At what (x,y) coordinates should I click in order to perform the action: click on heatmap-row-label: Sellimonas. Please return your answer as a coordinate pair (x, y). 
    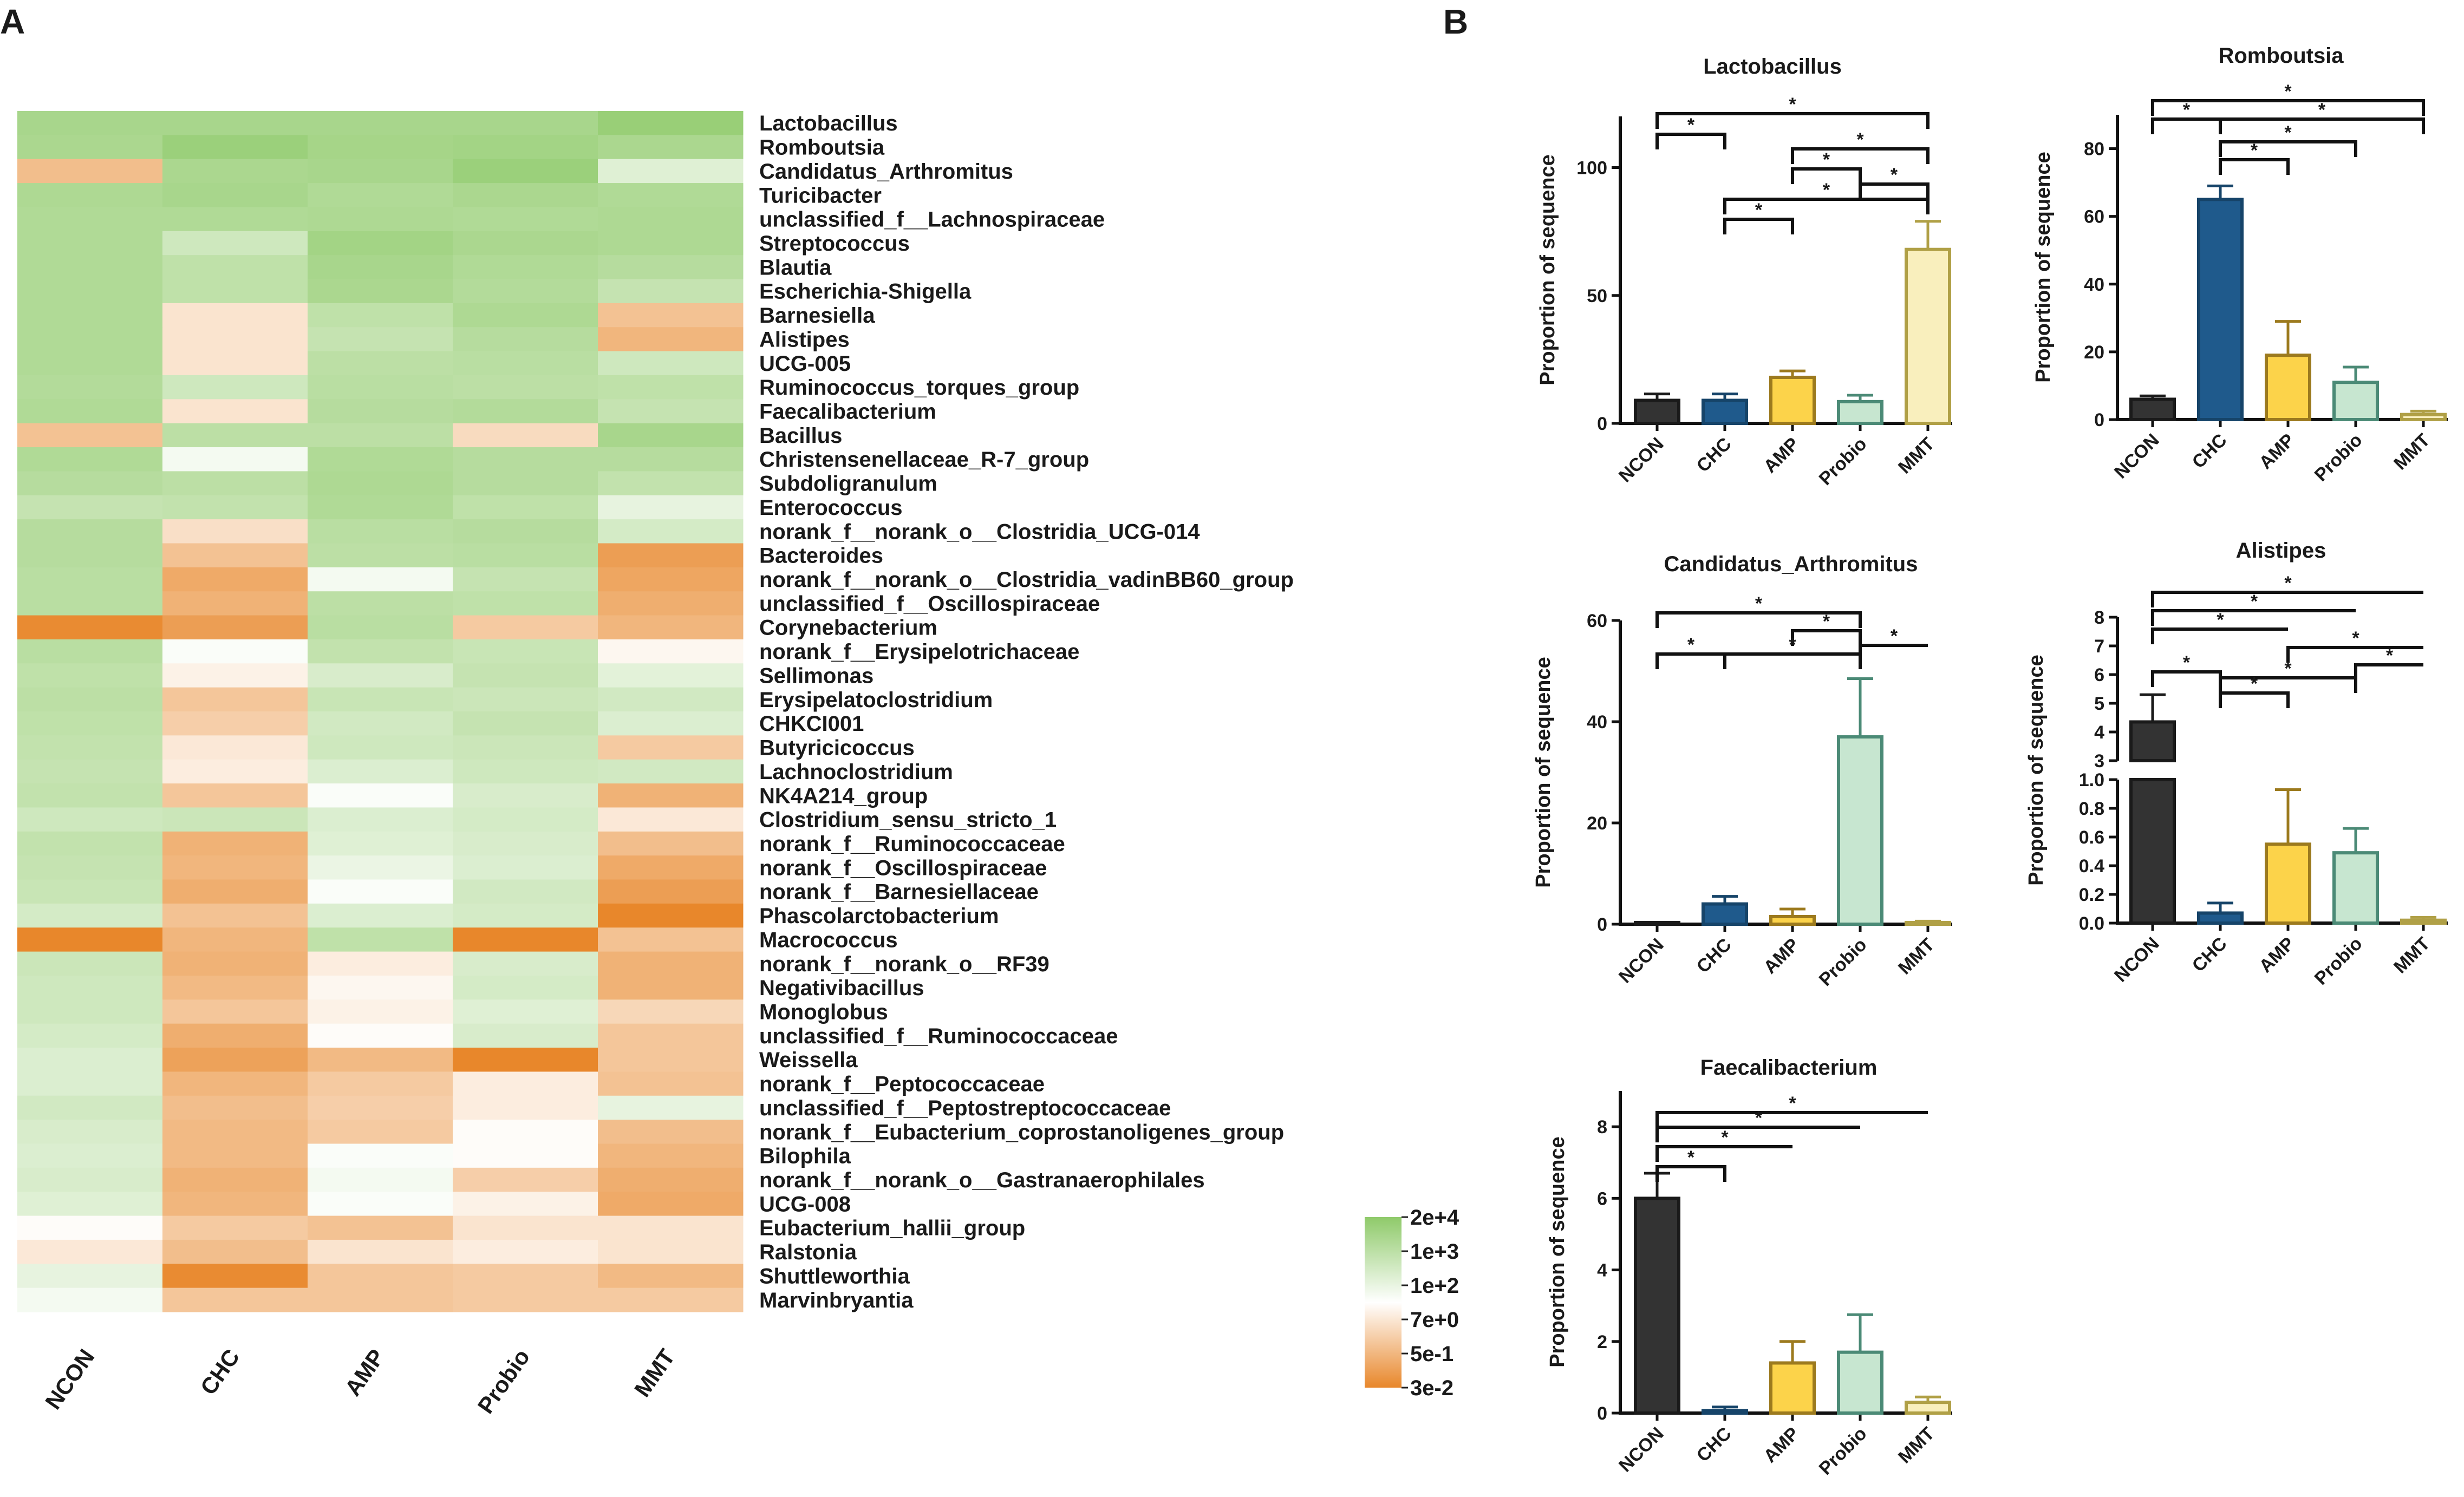
    Looking at the image, I should click on (816, 676).